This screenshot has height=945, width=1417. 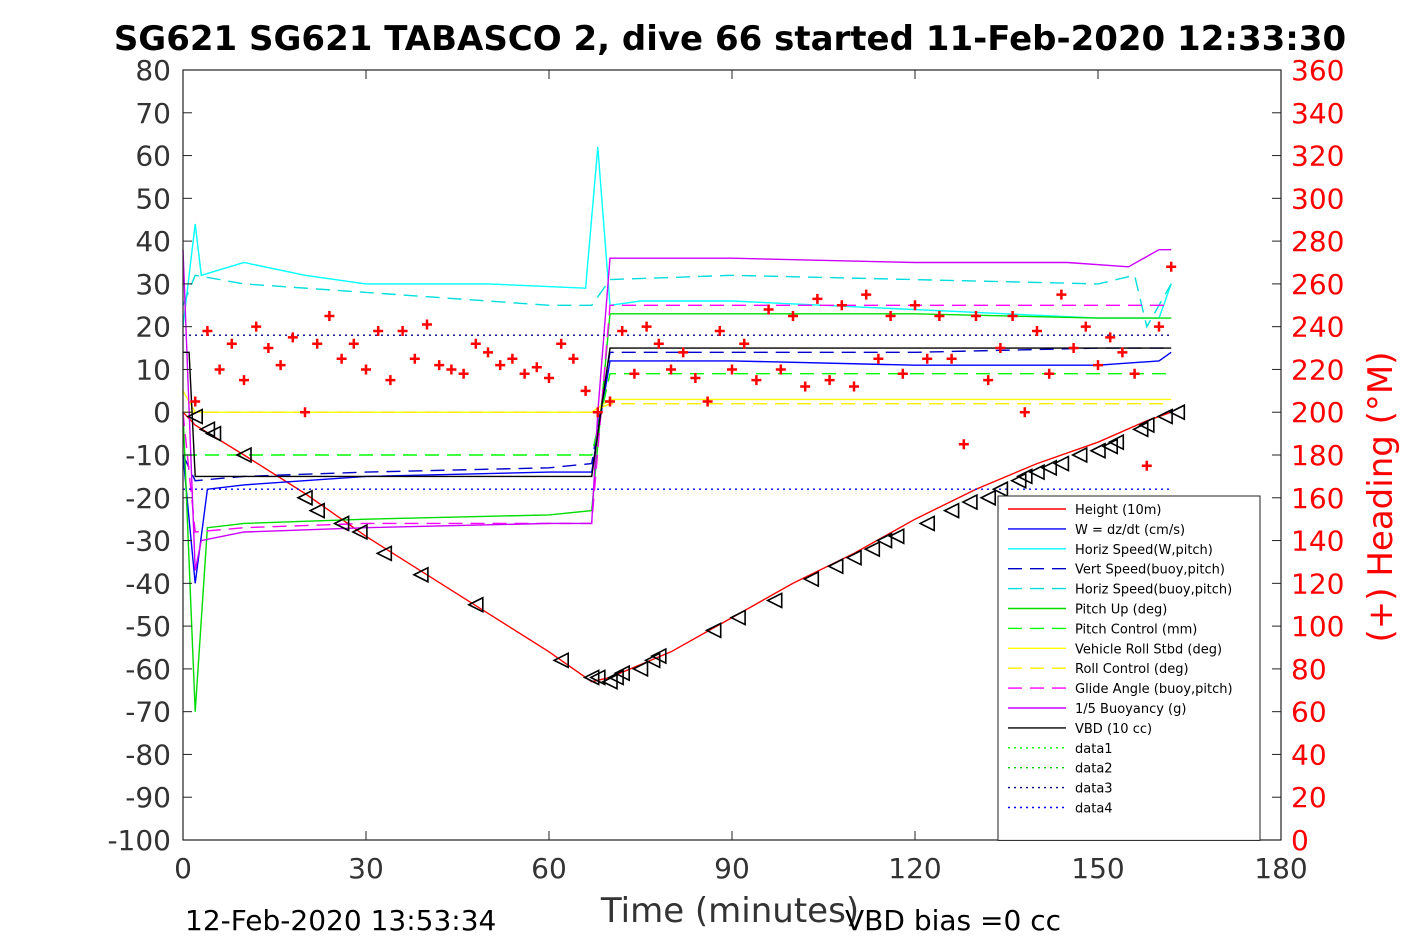 I want to click on y-tick-label: -80, so click(x=148, y=754).